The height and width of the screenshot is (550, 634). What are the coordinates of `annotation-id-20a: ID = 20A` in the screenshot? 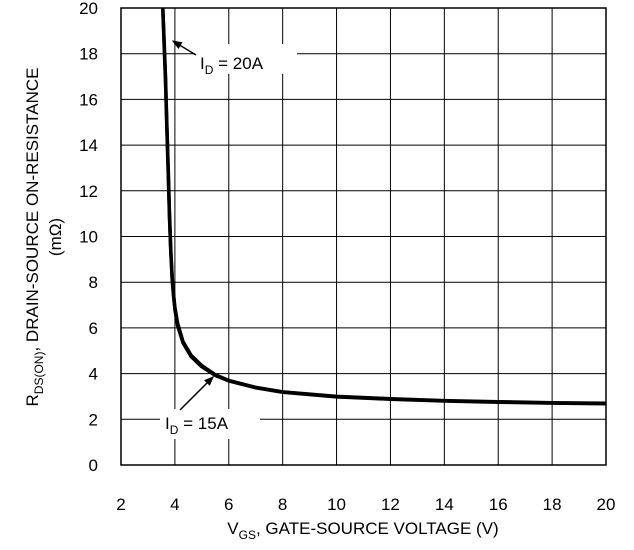 It's located at (234, 58).